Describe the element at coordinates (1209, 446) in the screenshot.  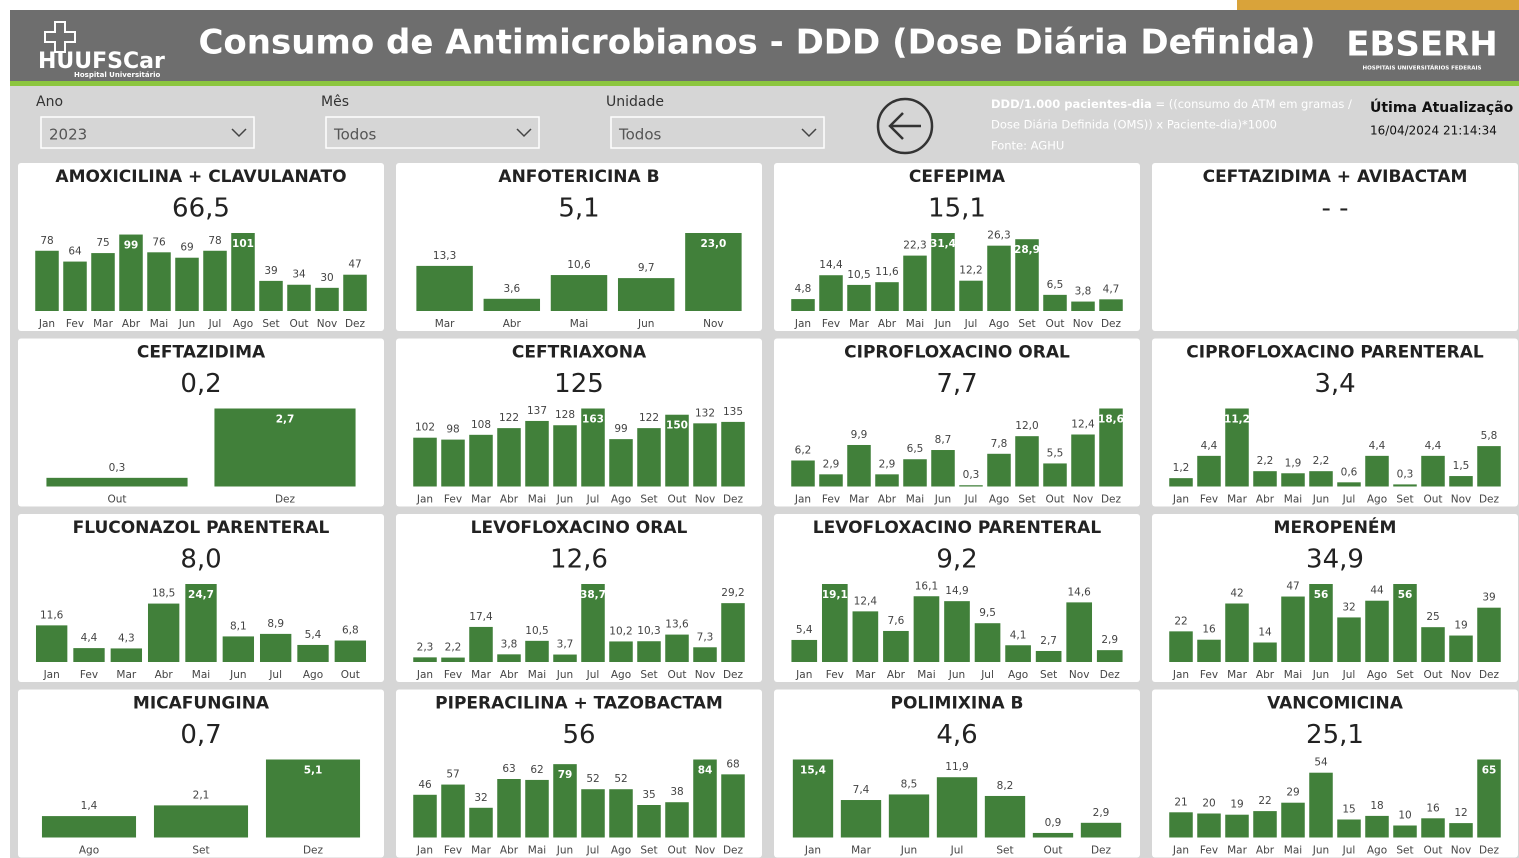
I see `data-label: 4,4` at that location.